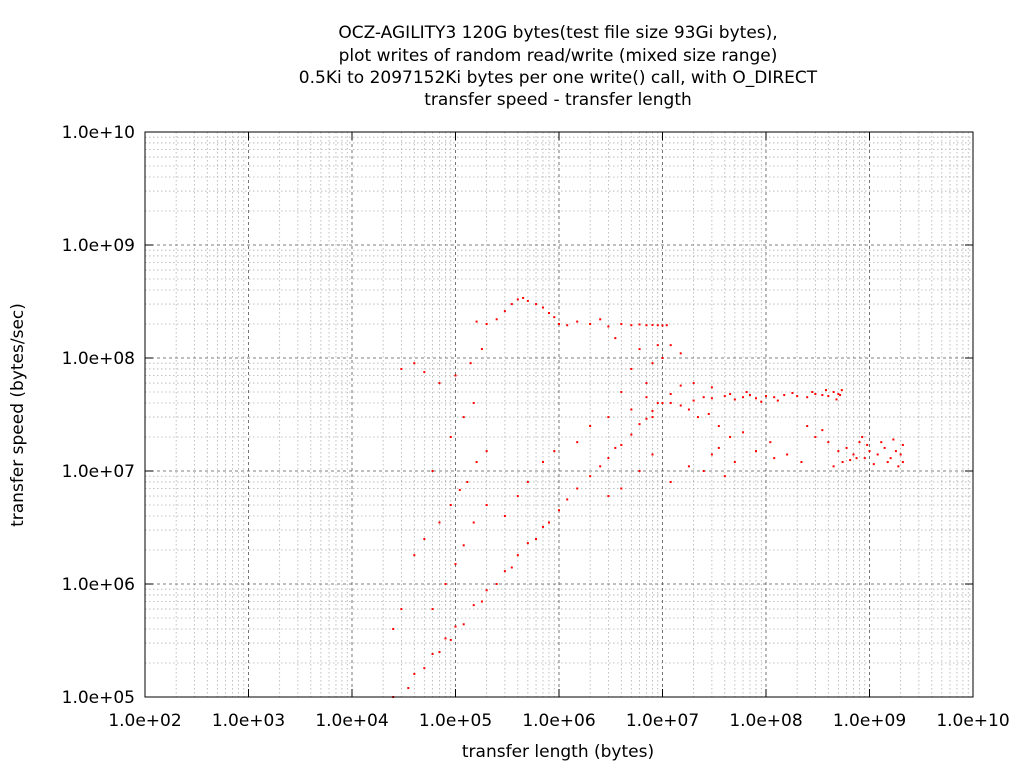 Image resolution: width=1024 pixels, height=768 pixels. Describe the element at coordinates (98, 133) in the screenshot. I see `y-tick-label: 1.0e+10` at that location.